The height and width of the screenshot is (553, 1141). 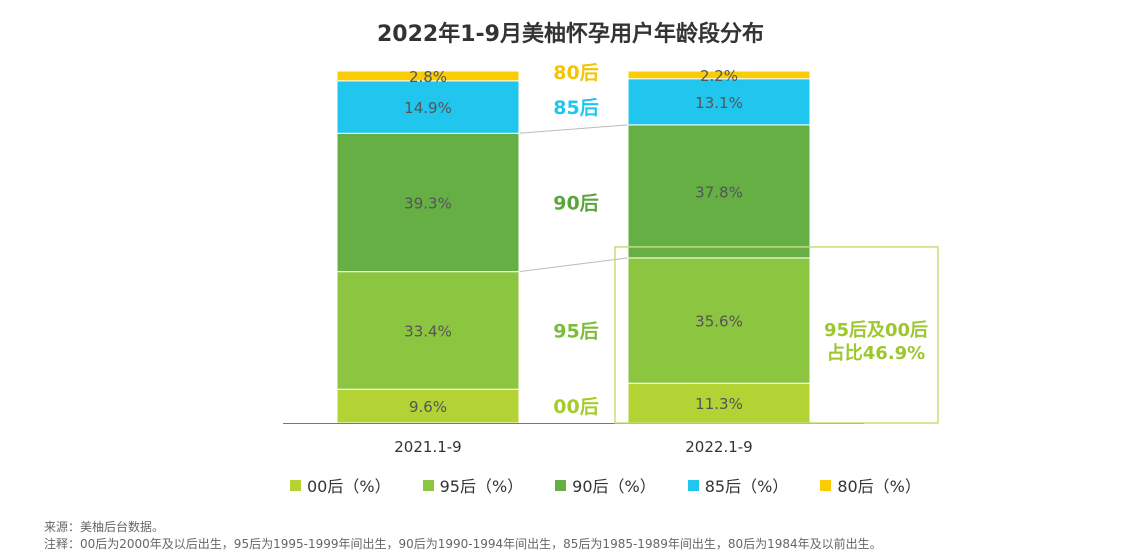 I want to click on legend-item: 80后（%）, so click(x=870, y=485).